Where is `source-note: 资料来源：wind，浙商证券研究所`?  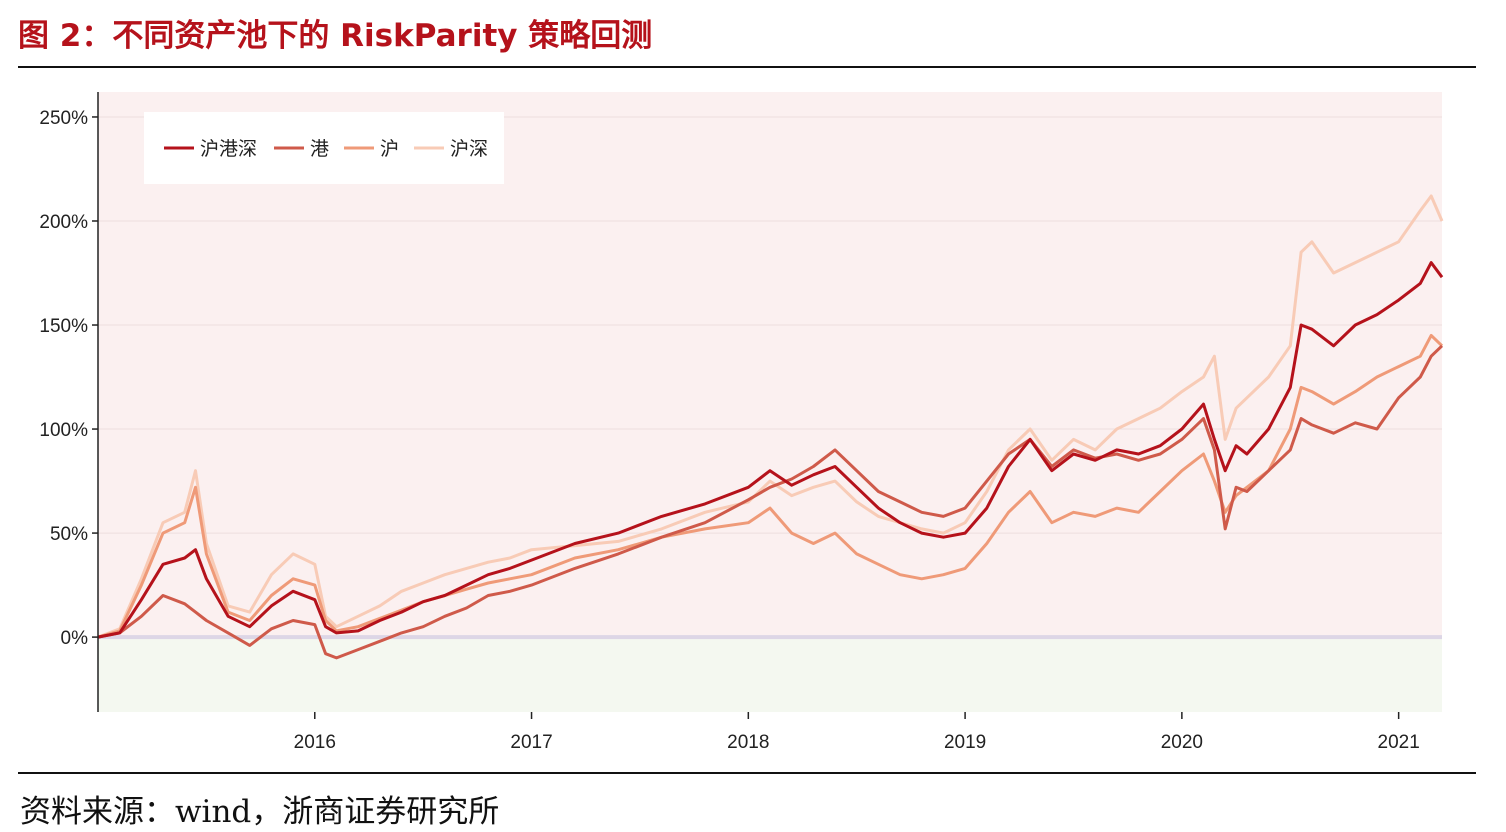 source-note: 资料来源：wind，浙商证券研究所 is located at coordinates (260, 812).